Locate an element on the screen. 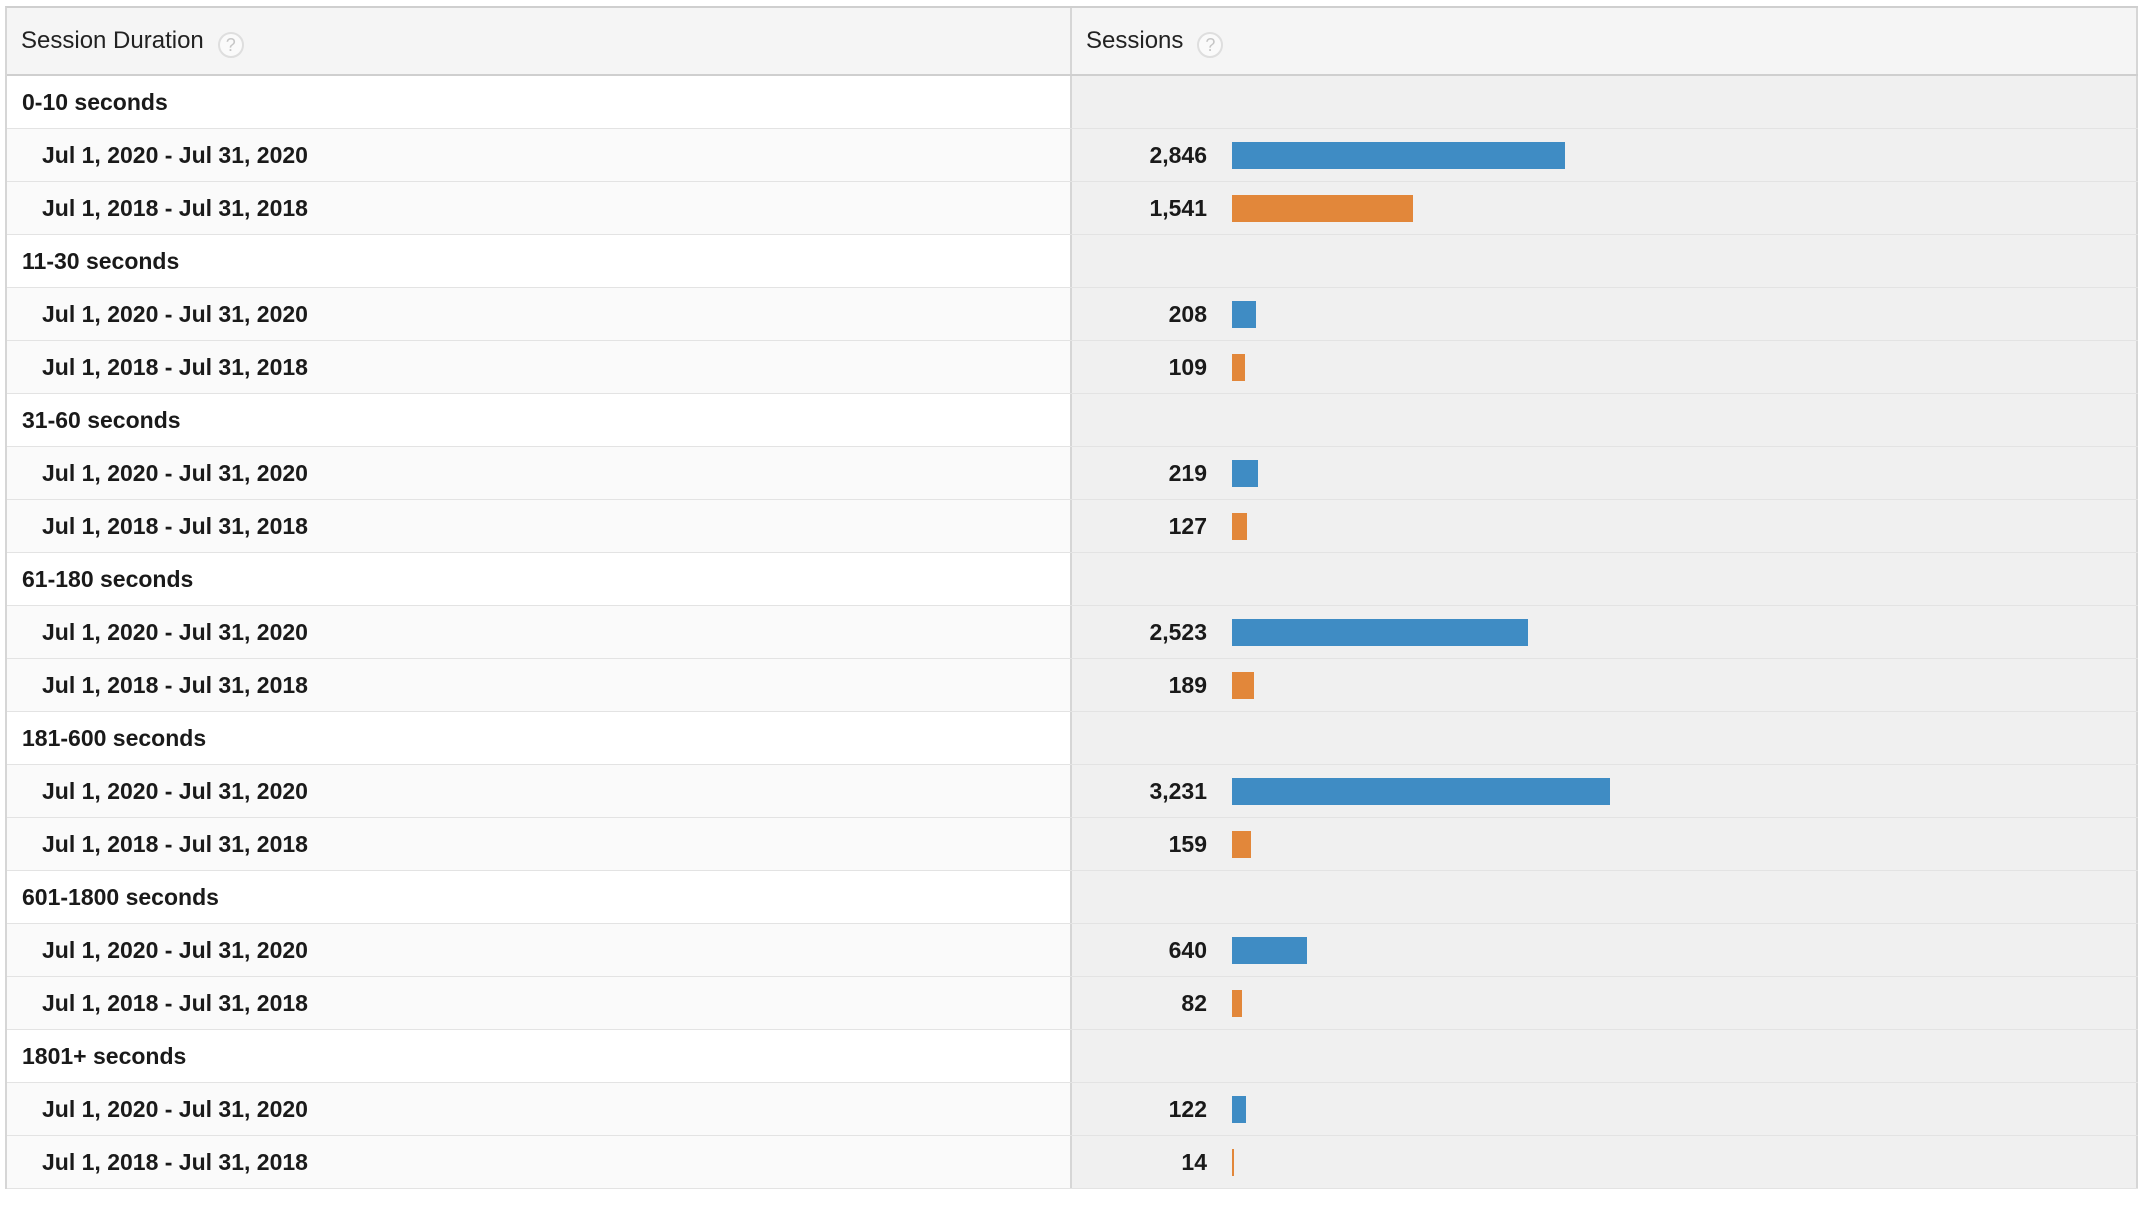  table-row: Jul 1, 2018 - Jul 31, 2018 82 is located at coordinates (1072, 1003).